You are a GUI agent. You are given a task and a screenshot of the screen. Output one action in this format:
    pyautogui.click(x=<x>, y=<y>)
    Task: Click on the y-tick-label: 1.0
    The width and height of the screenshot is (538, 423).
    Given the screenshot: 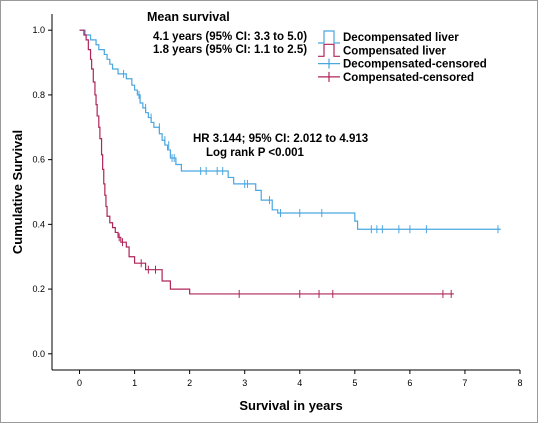 What is the action you would take?
    pyautogui.click(x=38, y=30)
    